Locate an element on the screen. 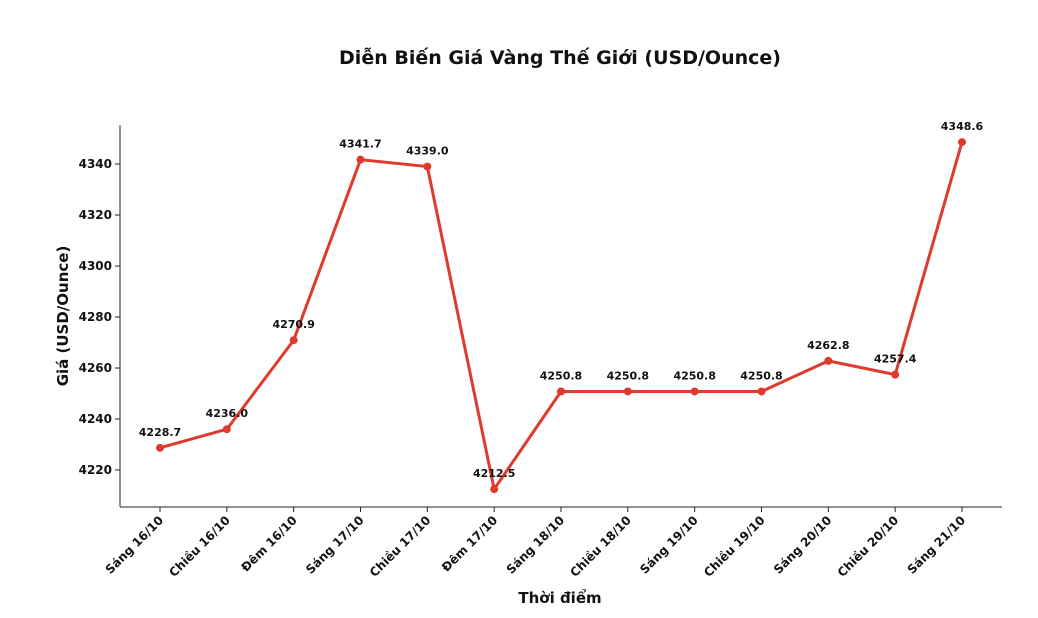  y-tick-label: 4260 is located at coordinates (95, 368).